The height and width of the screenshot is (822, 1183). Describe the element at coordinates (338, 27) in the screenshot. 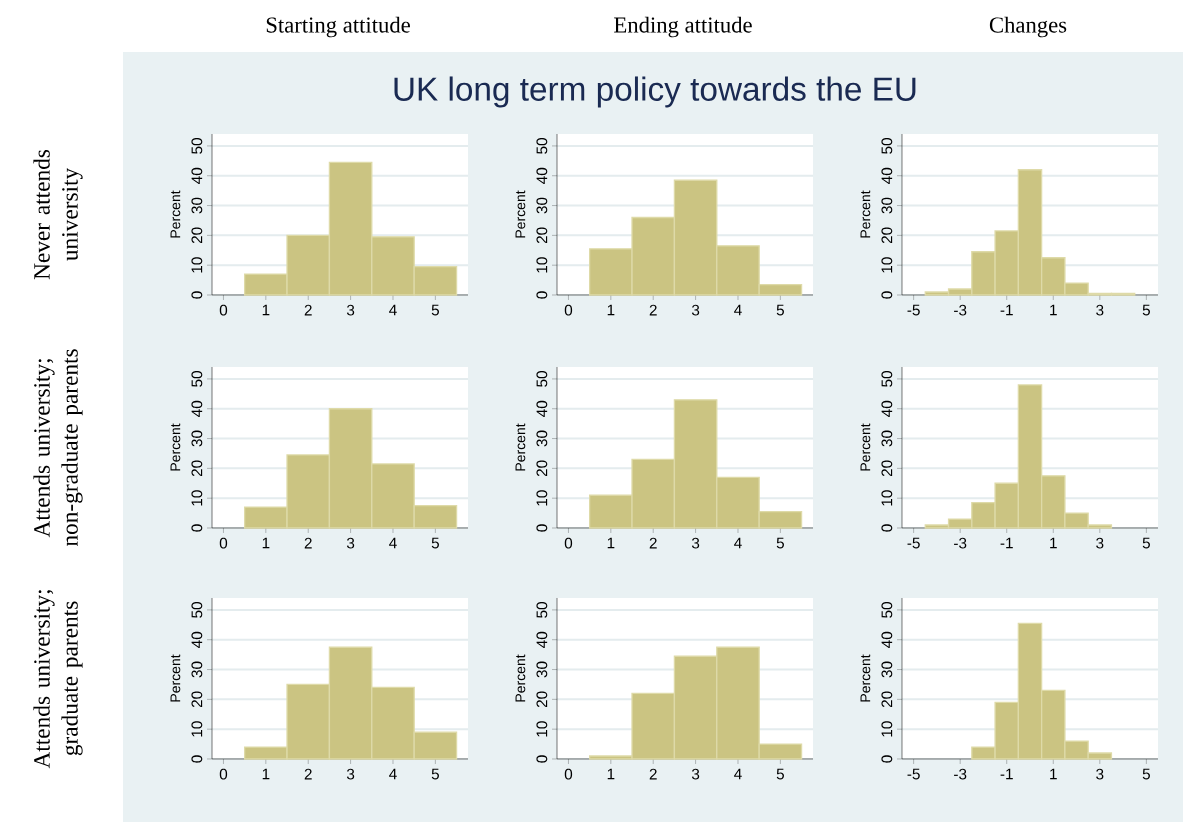

I see `chart-title: Starting attitude` at that location.